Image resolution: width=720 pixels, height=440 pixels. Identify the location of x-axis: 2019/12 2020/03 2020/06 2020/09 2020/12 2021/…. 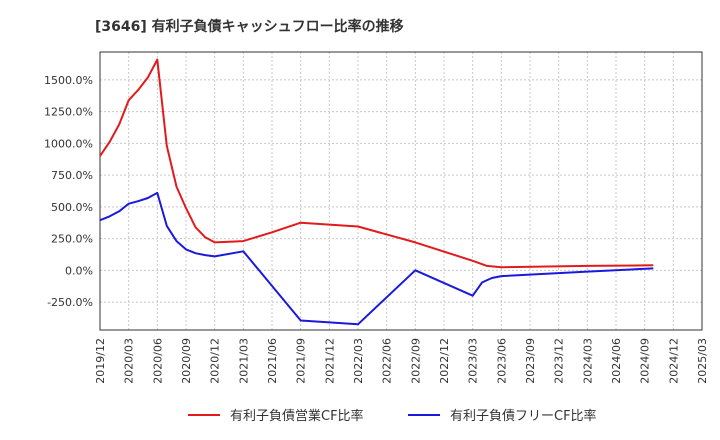
(401, 361).